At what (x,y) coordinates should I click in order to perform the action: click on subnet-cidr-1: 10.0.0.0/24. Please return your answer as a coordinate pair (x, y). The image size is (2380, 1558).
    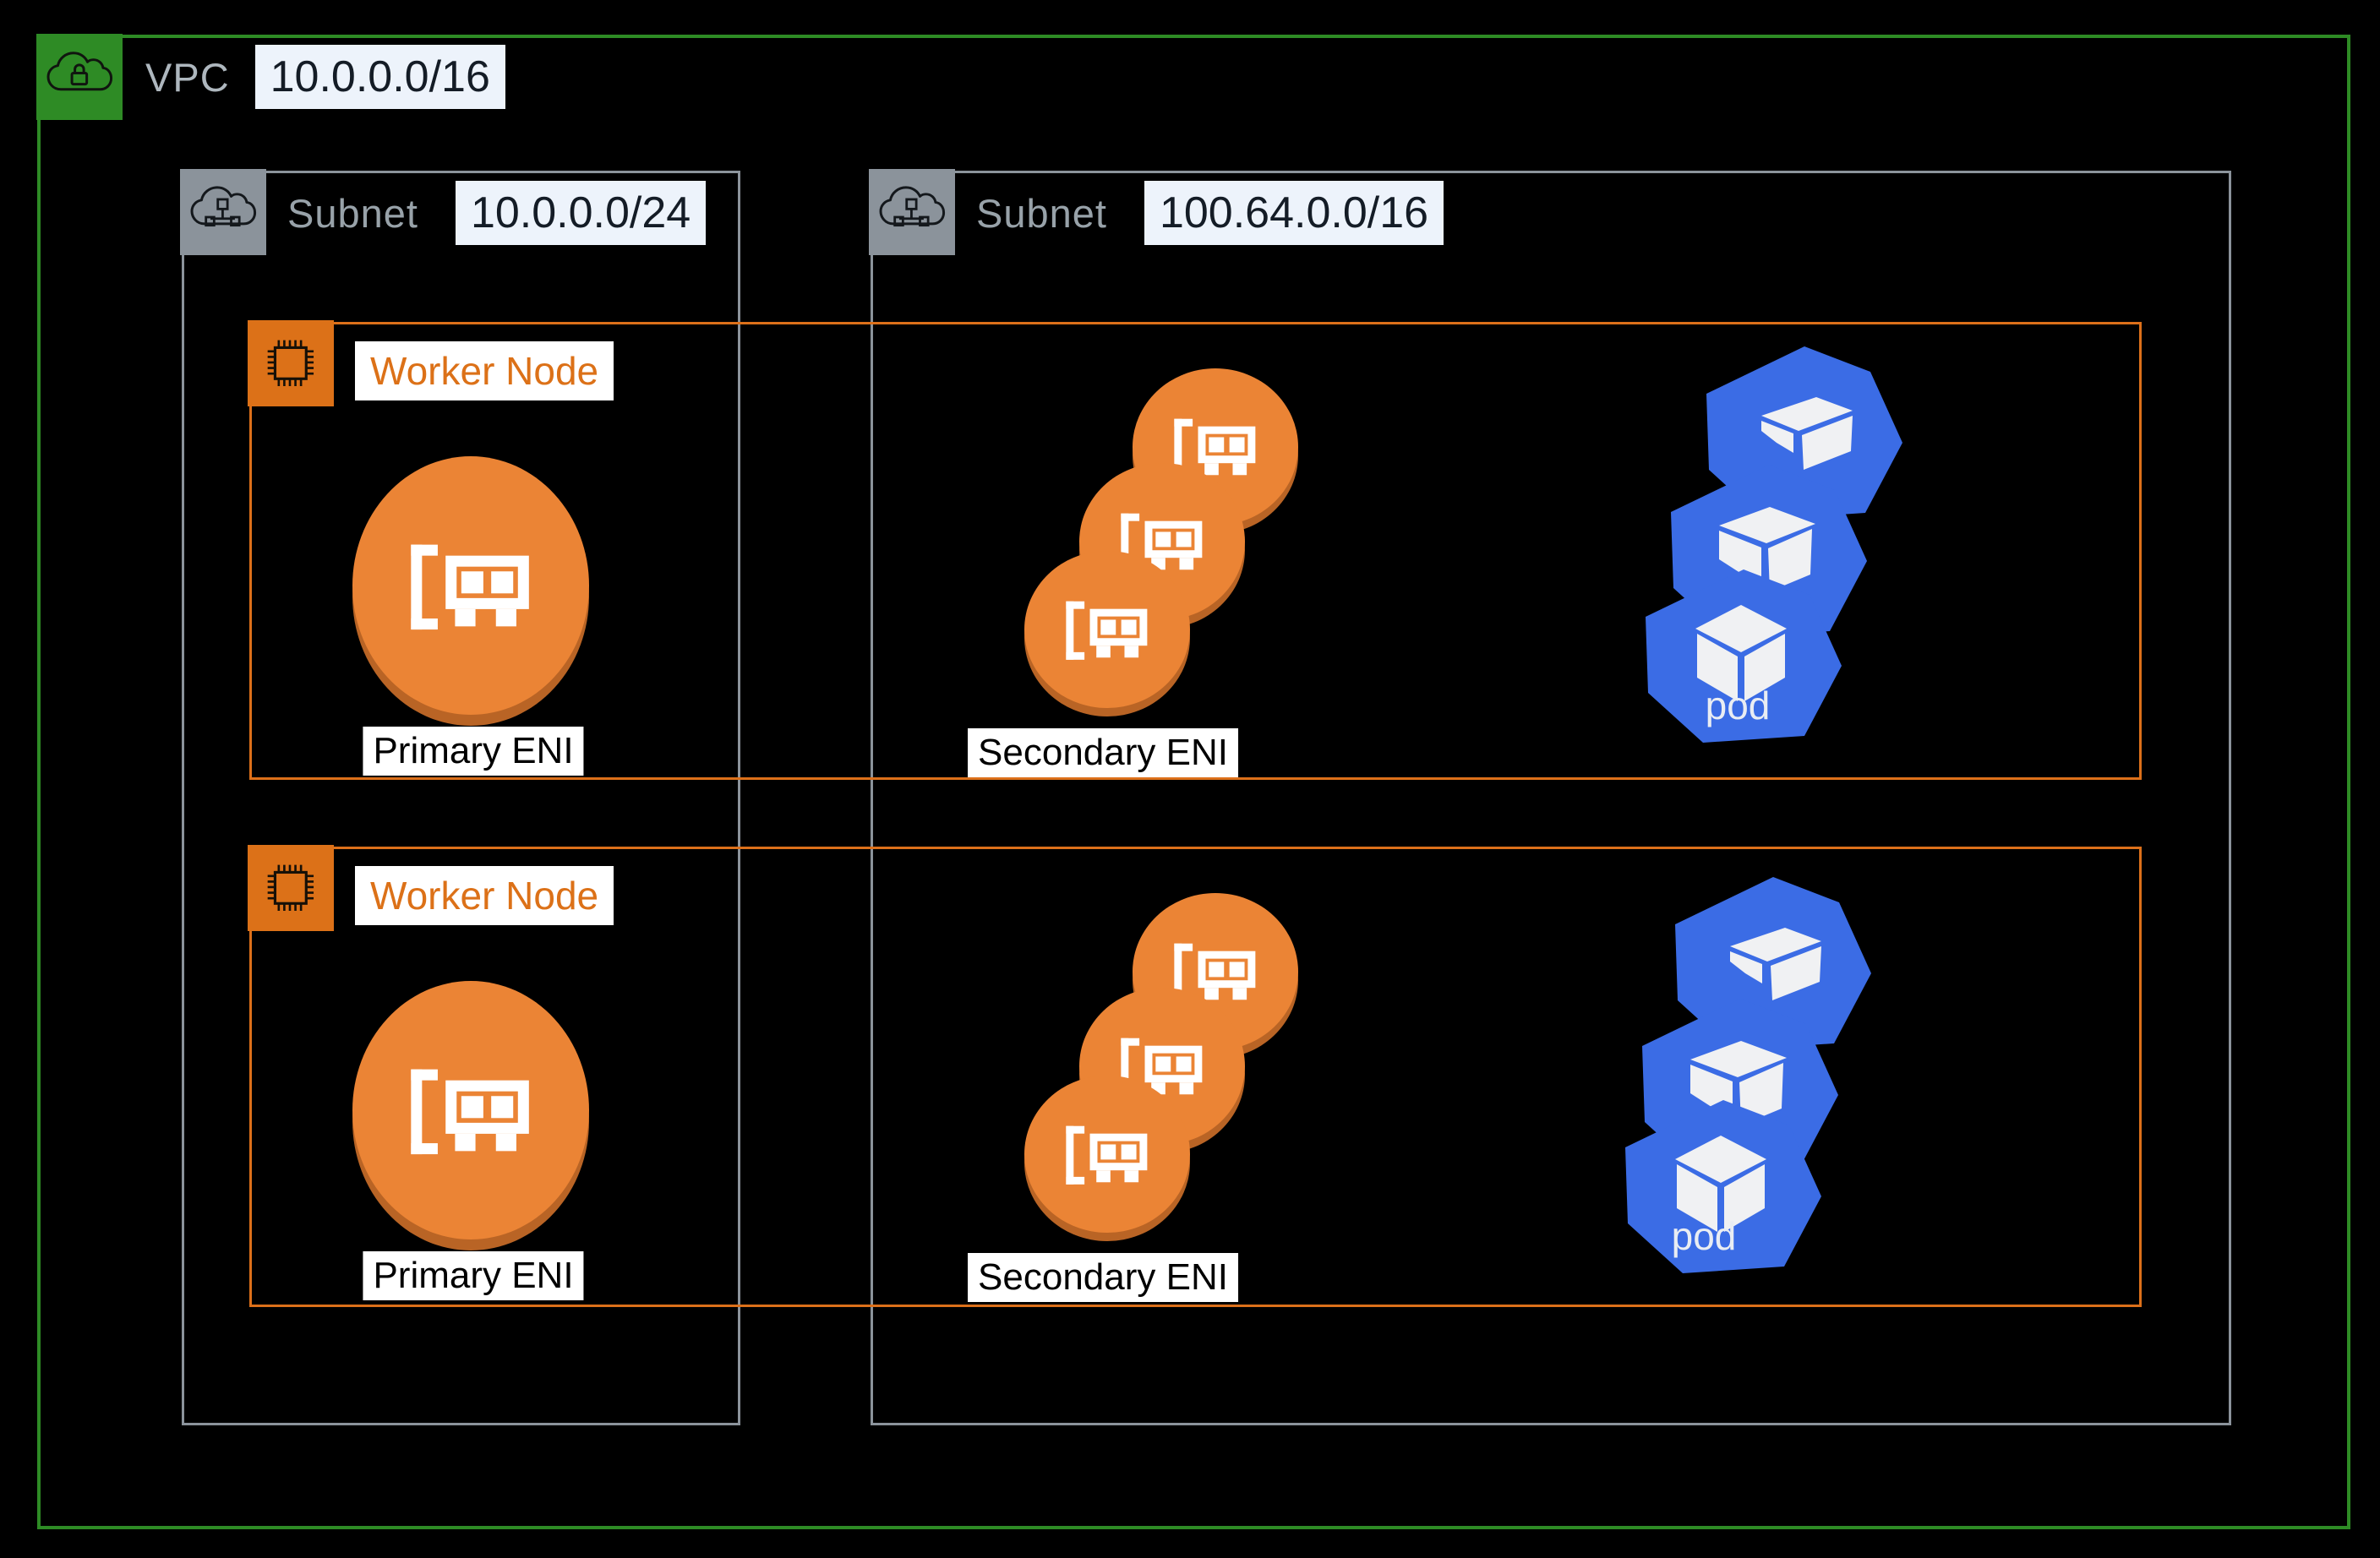
    Looking at the image, I should click on (581, 213).